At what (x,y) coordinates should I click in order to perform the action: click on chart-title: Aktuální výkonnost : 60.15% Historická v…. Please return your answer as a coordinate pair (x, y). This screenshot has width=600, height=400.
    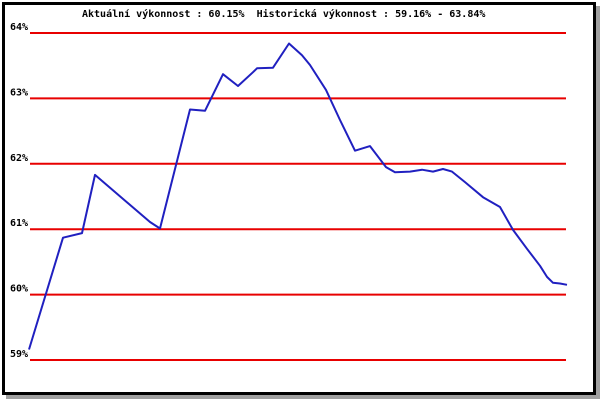
    Looking at the image, I should click on (284, 14).